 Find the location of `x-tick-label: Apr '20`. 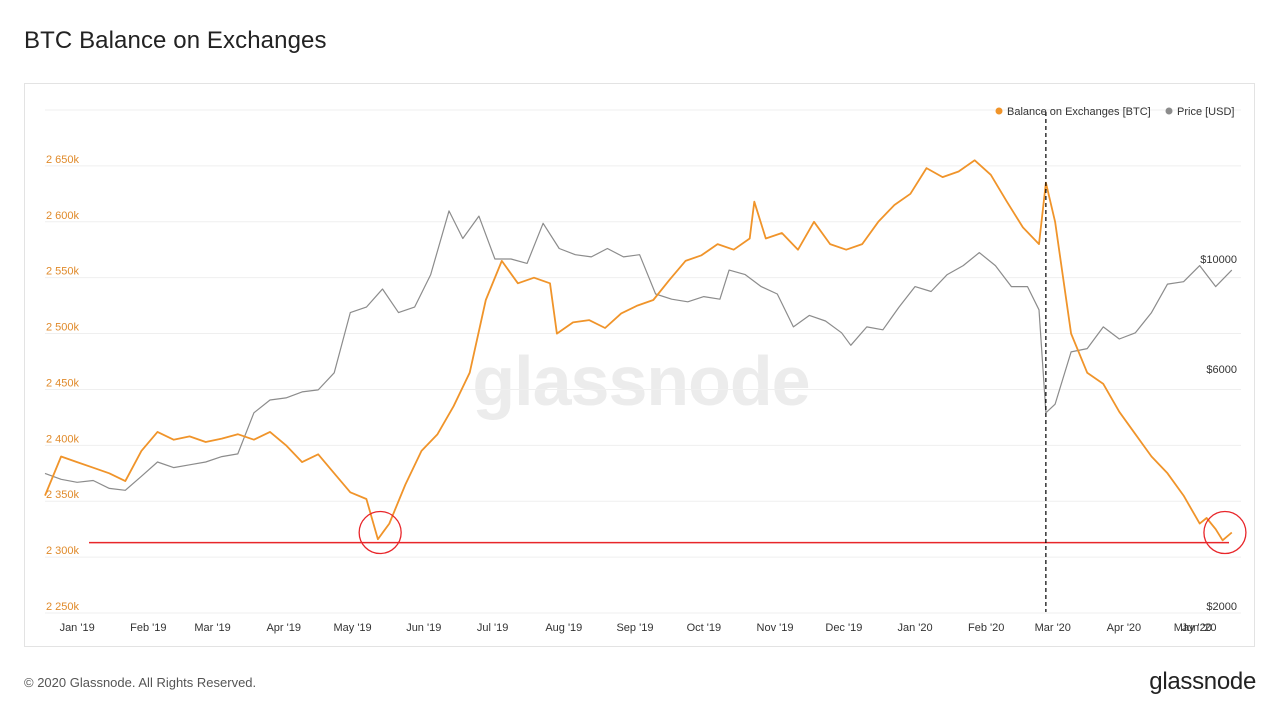

x-tick-label: Apr '20 is located at coordinates (1124, 628).